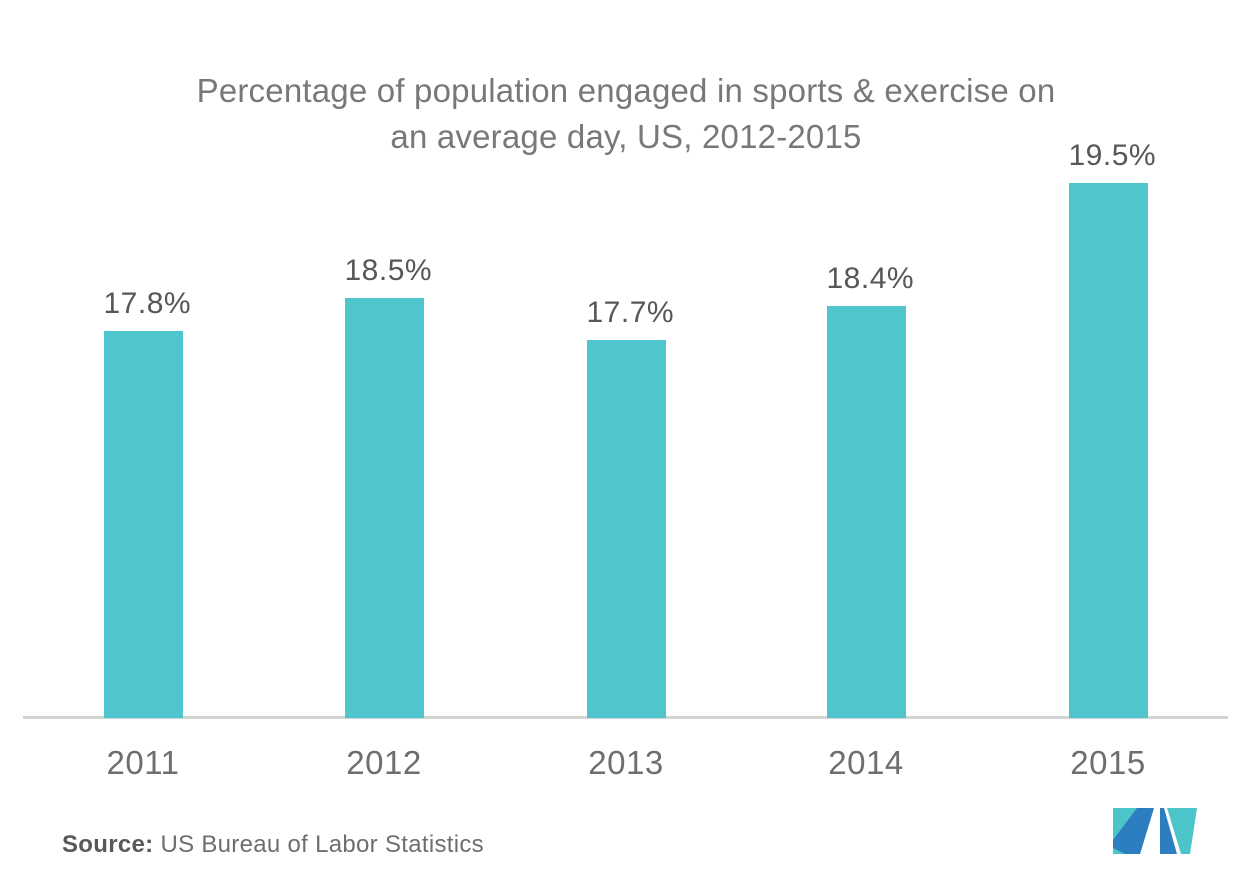 This screenshot has width=1252, height=880. I want to click on x-axis-label-2014: 2014, so click(866, 762).